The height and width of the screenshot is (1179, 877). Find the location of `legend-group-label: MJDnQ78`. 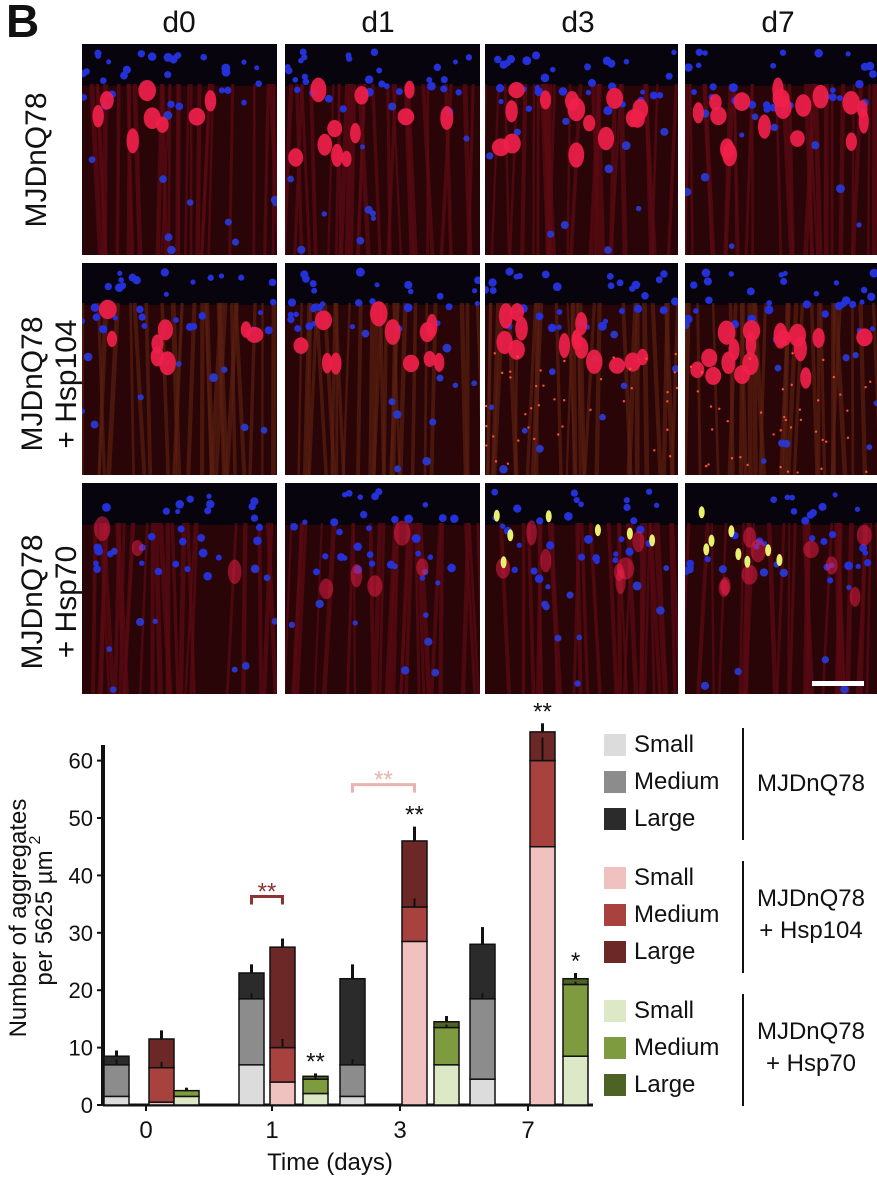

legend-group-label: MJDnQ78 is located at coordinates (811, 783).